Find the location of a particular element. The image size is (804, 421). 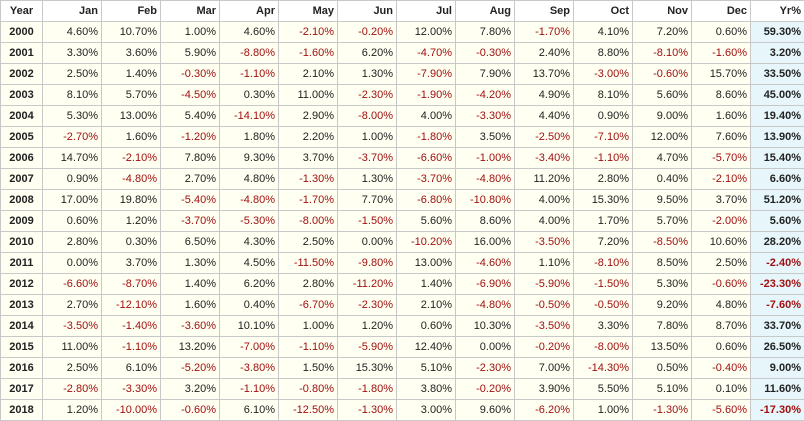

monthly-return-cell: 1.00% is located at coordinates (603, 410).